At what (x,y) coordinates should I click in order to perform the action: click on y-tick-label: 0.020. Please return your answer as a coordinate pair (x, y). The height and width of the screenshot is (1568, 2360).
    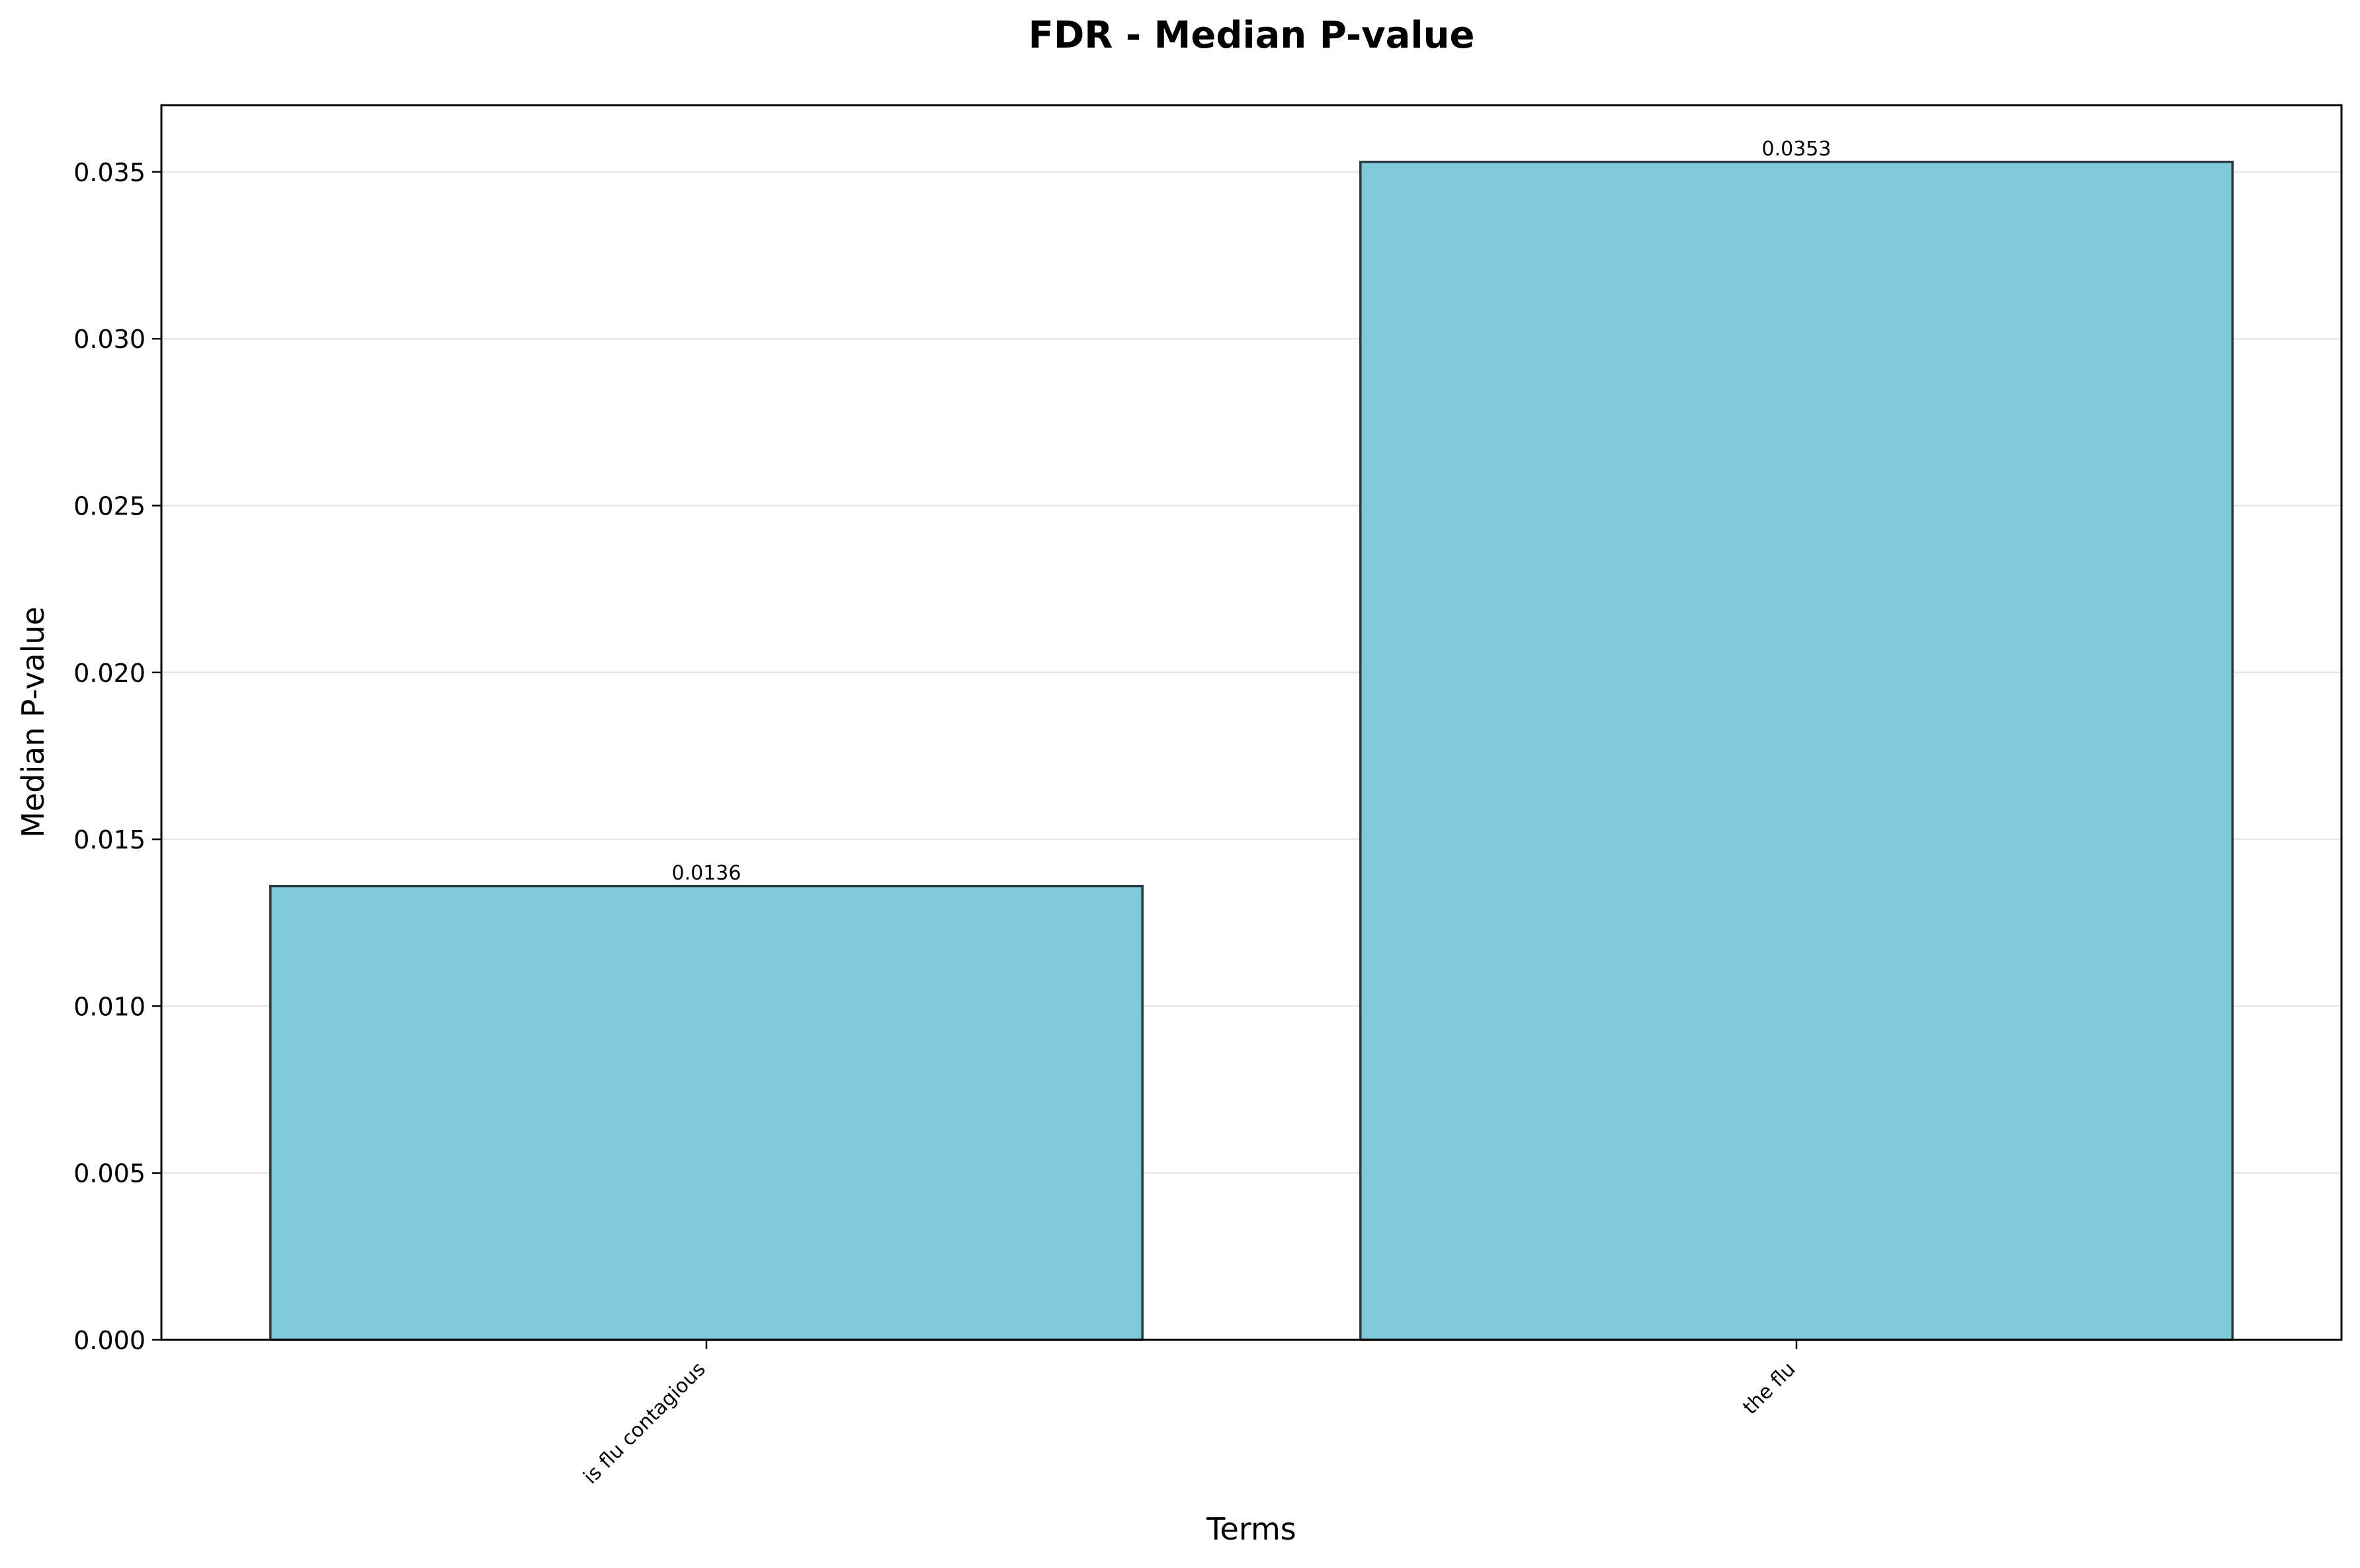
    Looking at the image, I should click on (109, 673).